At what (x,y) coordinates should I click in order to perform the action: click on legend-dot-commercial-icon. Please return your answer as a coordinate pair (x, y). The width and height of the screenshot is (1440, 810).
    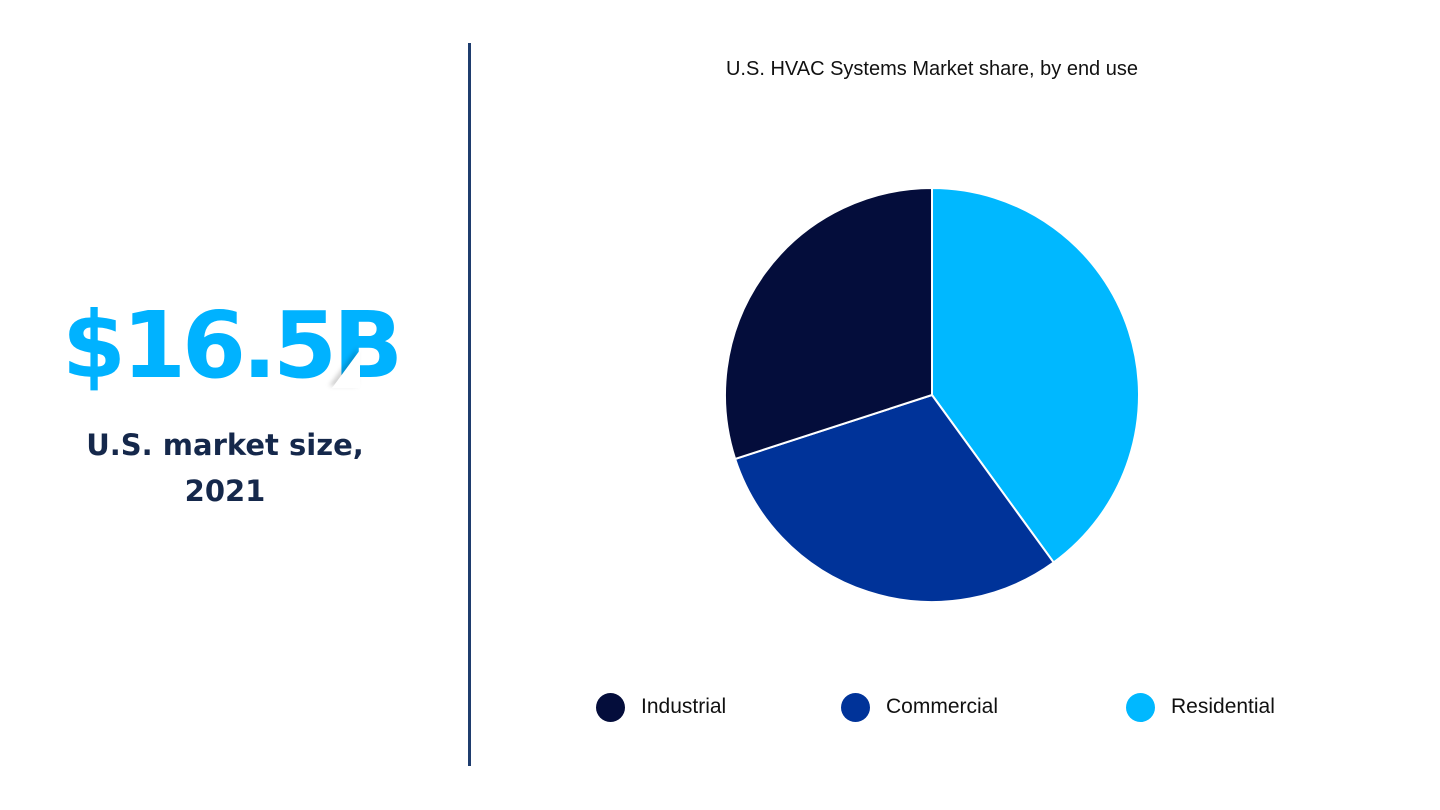
    Looking at the image, I should click on (855, 707).